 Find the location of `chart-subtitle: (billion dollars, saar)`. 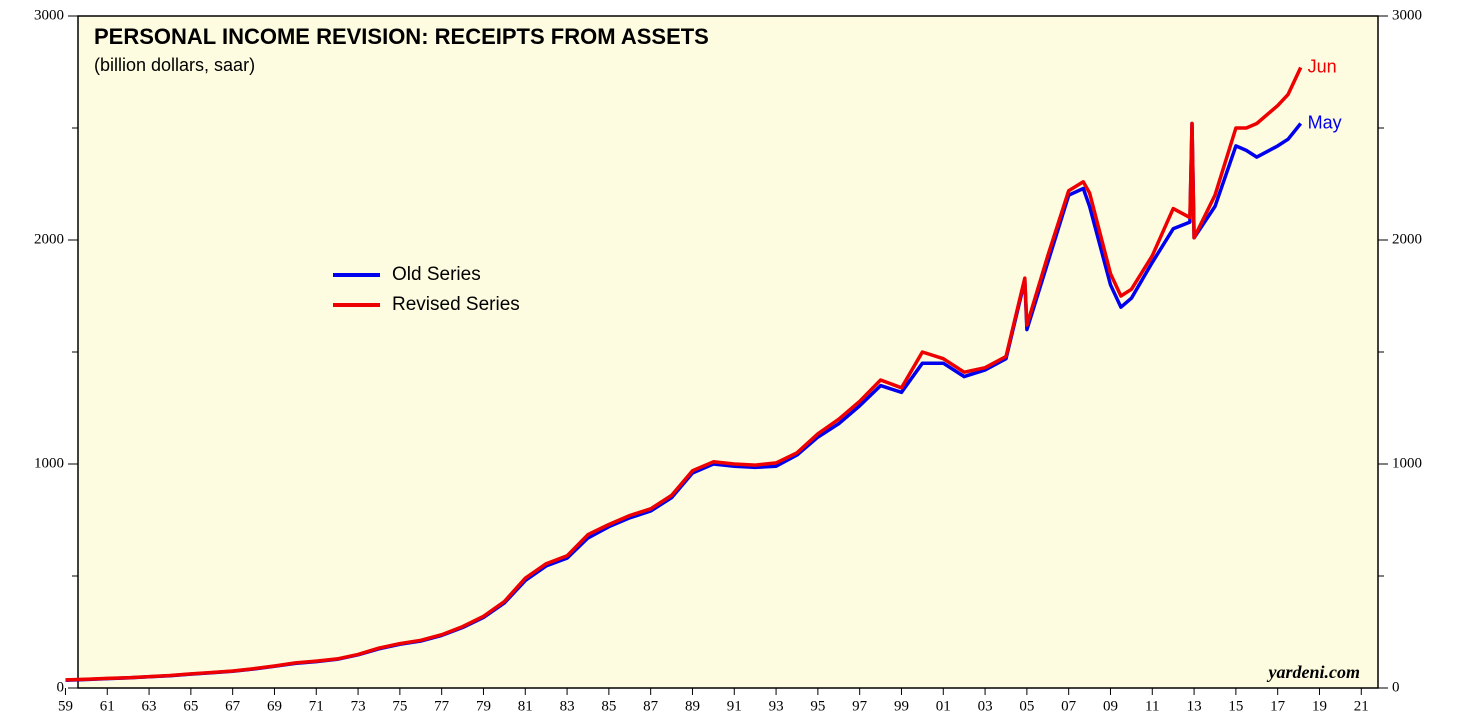

chart-subtitle: (billion dollars, saar) is located at coordinates (174, 65).